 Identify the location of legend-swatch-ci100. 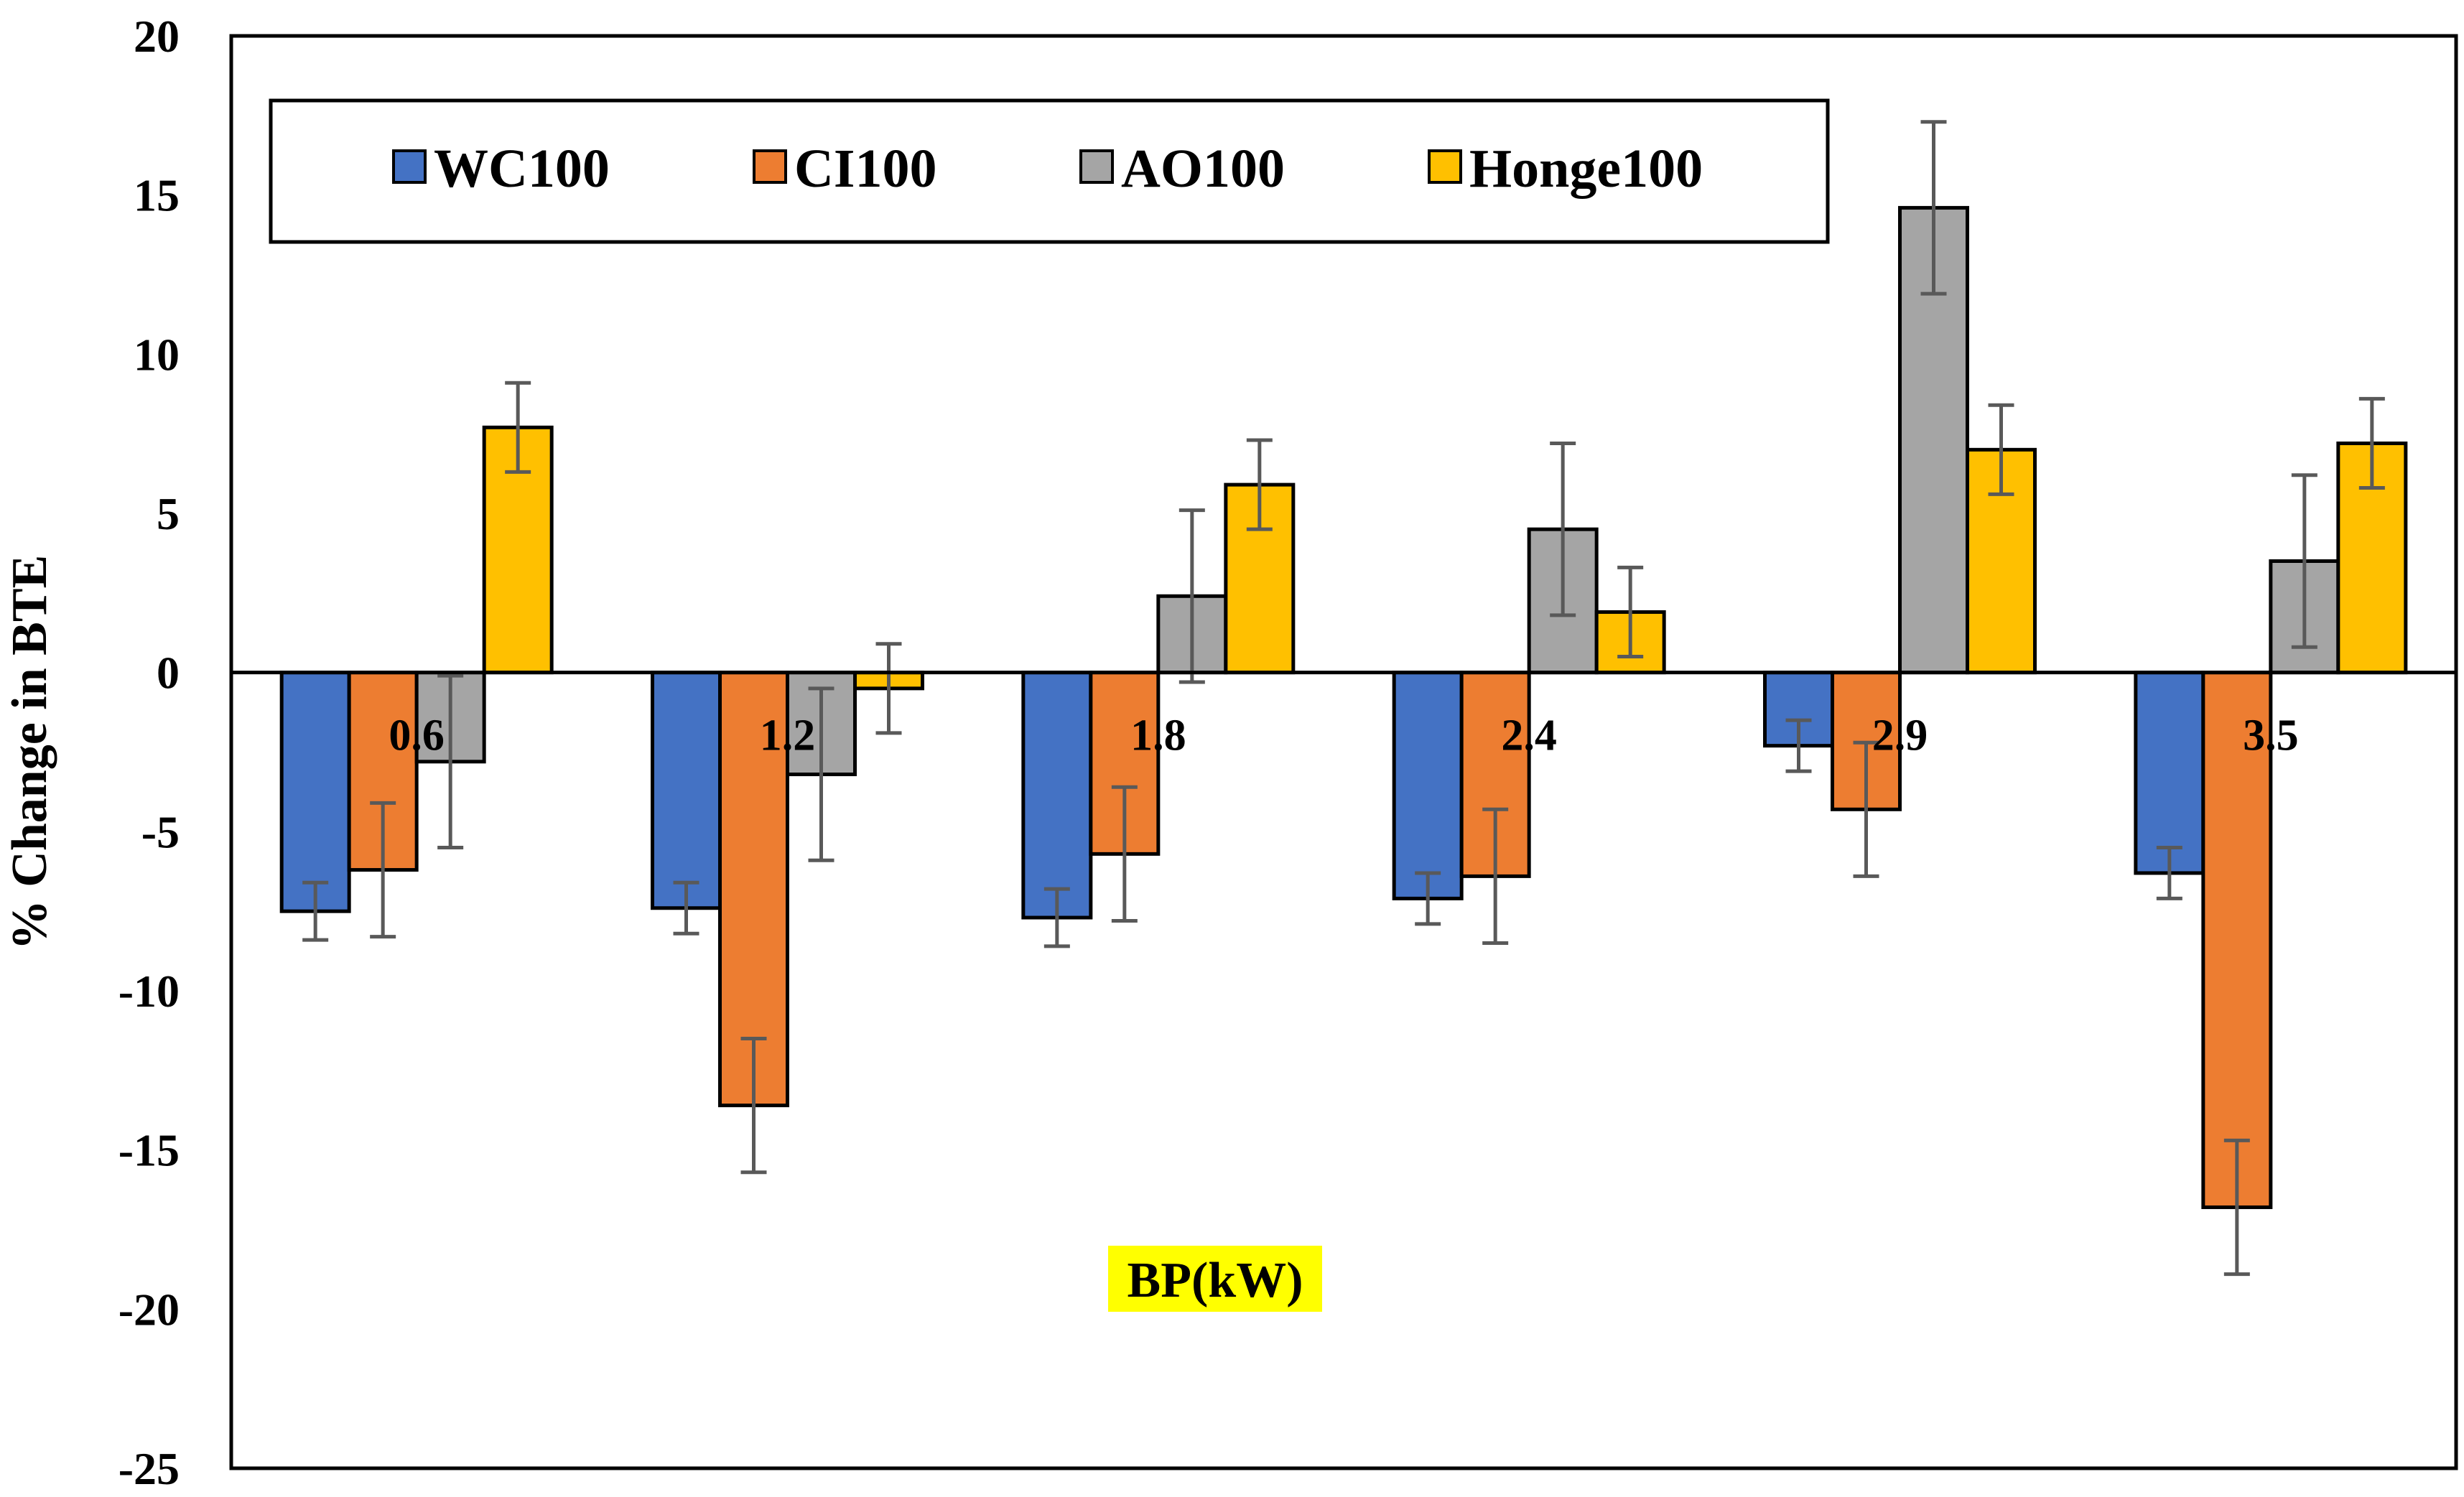
(770, 166).